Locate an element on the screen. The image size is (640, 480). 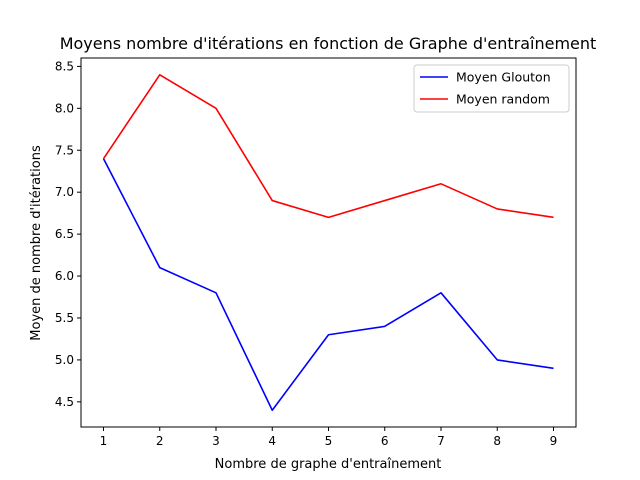
legend: Moyen Glouton Moyen random is located at coordinates (491, 88).